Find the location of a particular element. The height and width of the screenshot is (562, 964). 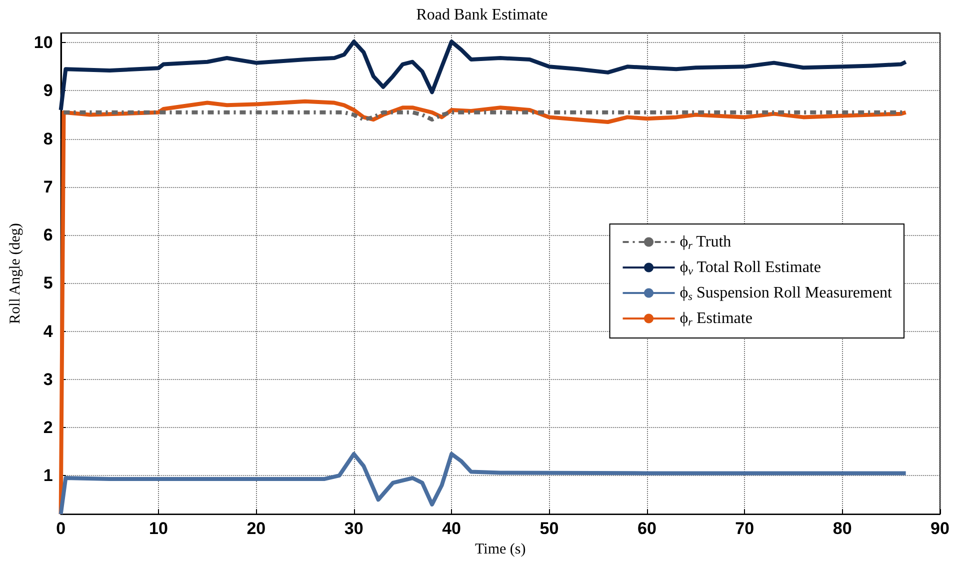

x-axis-title: Time (s) is located at coordinates (500, 550).